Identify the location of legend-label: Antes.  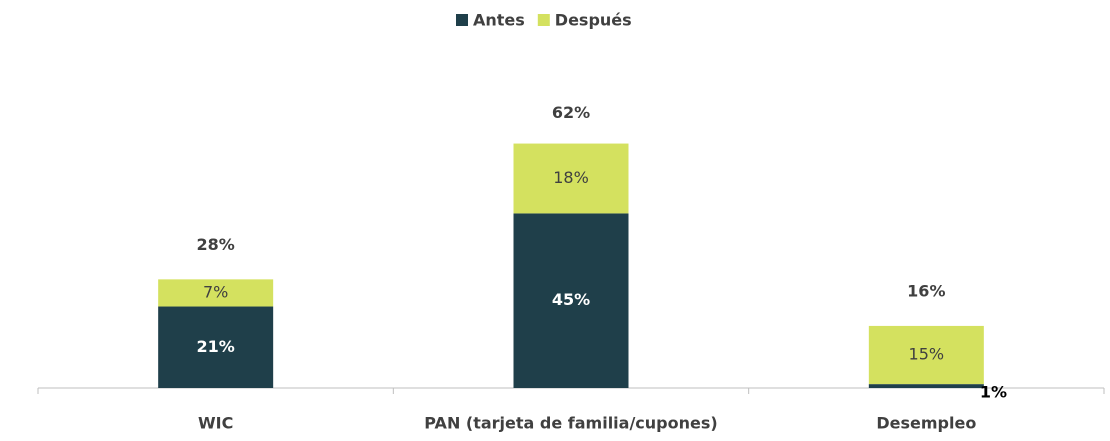
(499, 20).